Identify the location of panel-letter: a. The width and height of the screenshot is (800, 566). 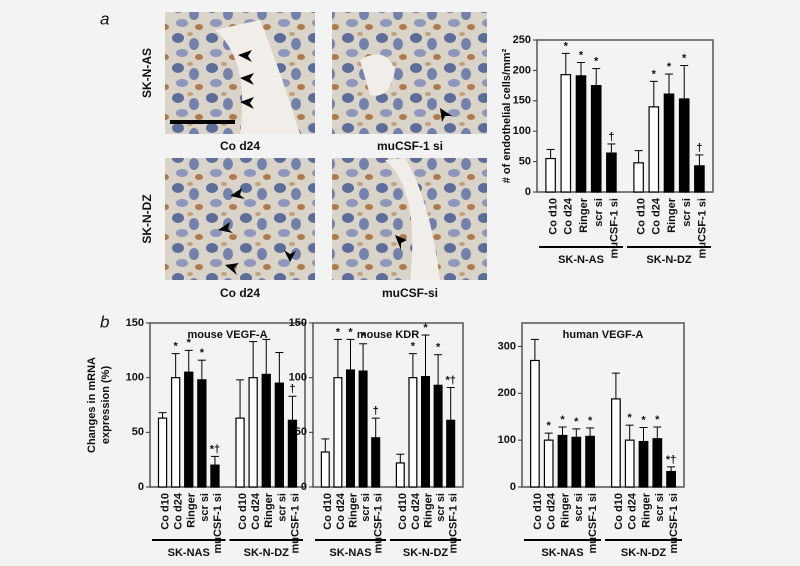
(104, 18).